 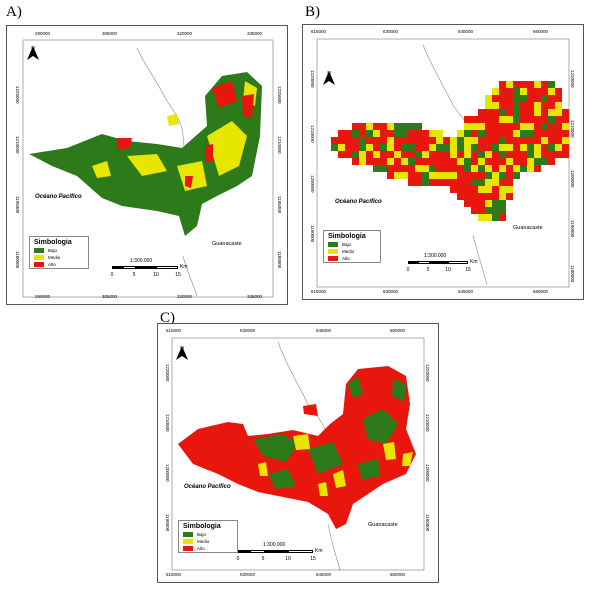 I want to click on x-tick-bottom: 290000, so click(x=43, y=296).